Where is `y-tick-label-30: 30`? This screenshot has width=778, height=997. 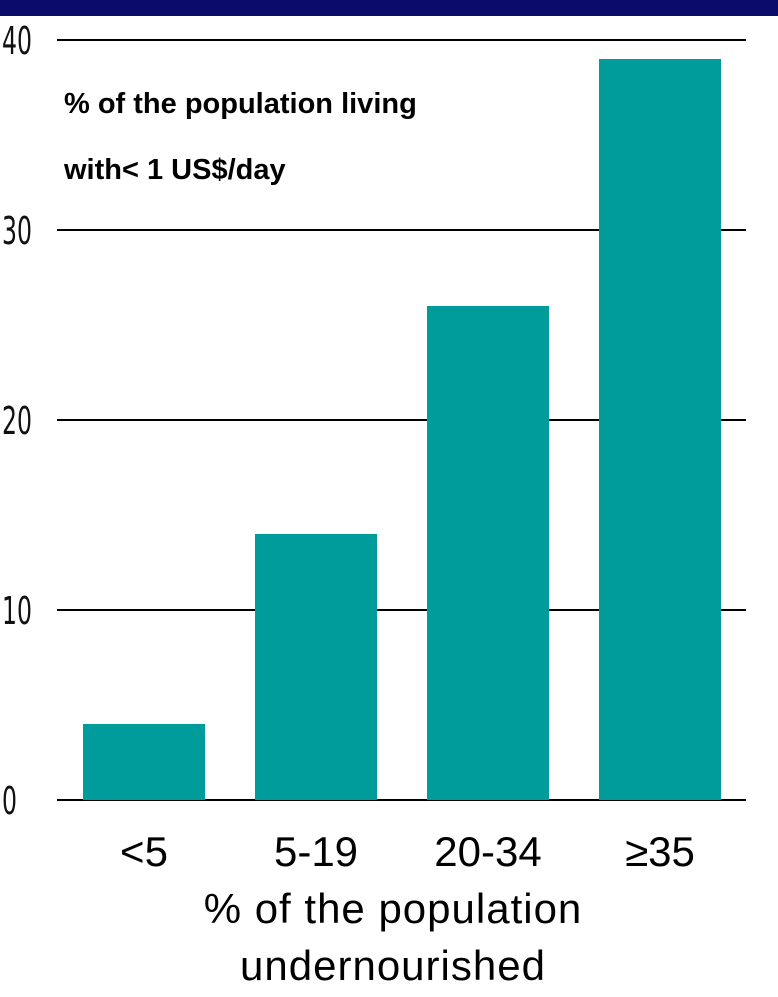 y-tick-label-30: 30 is located at coordinates (17, 231).